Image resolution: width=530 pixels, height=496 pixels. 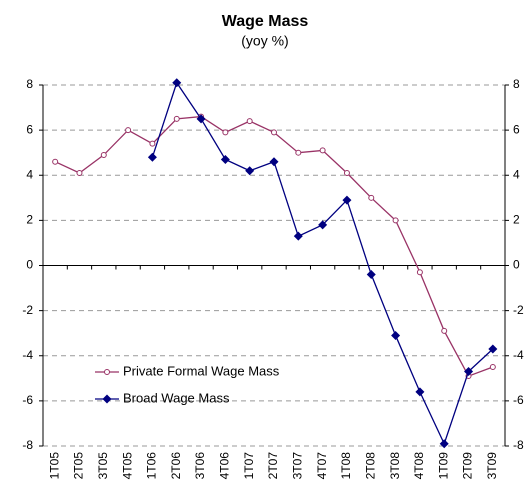 What do you see at coordinates (29, 84) in the screenshot?
I see `y-tick-label: 8` at bounding box center [29, 84].